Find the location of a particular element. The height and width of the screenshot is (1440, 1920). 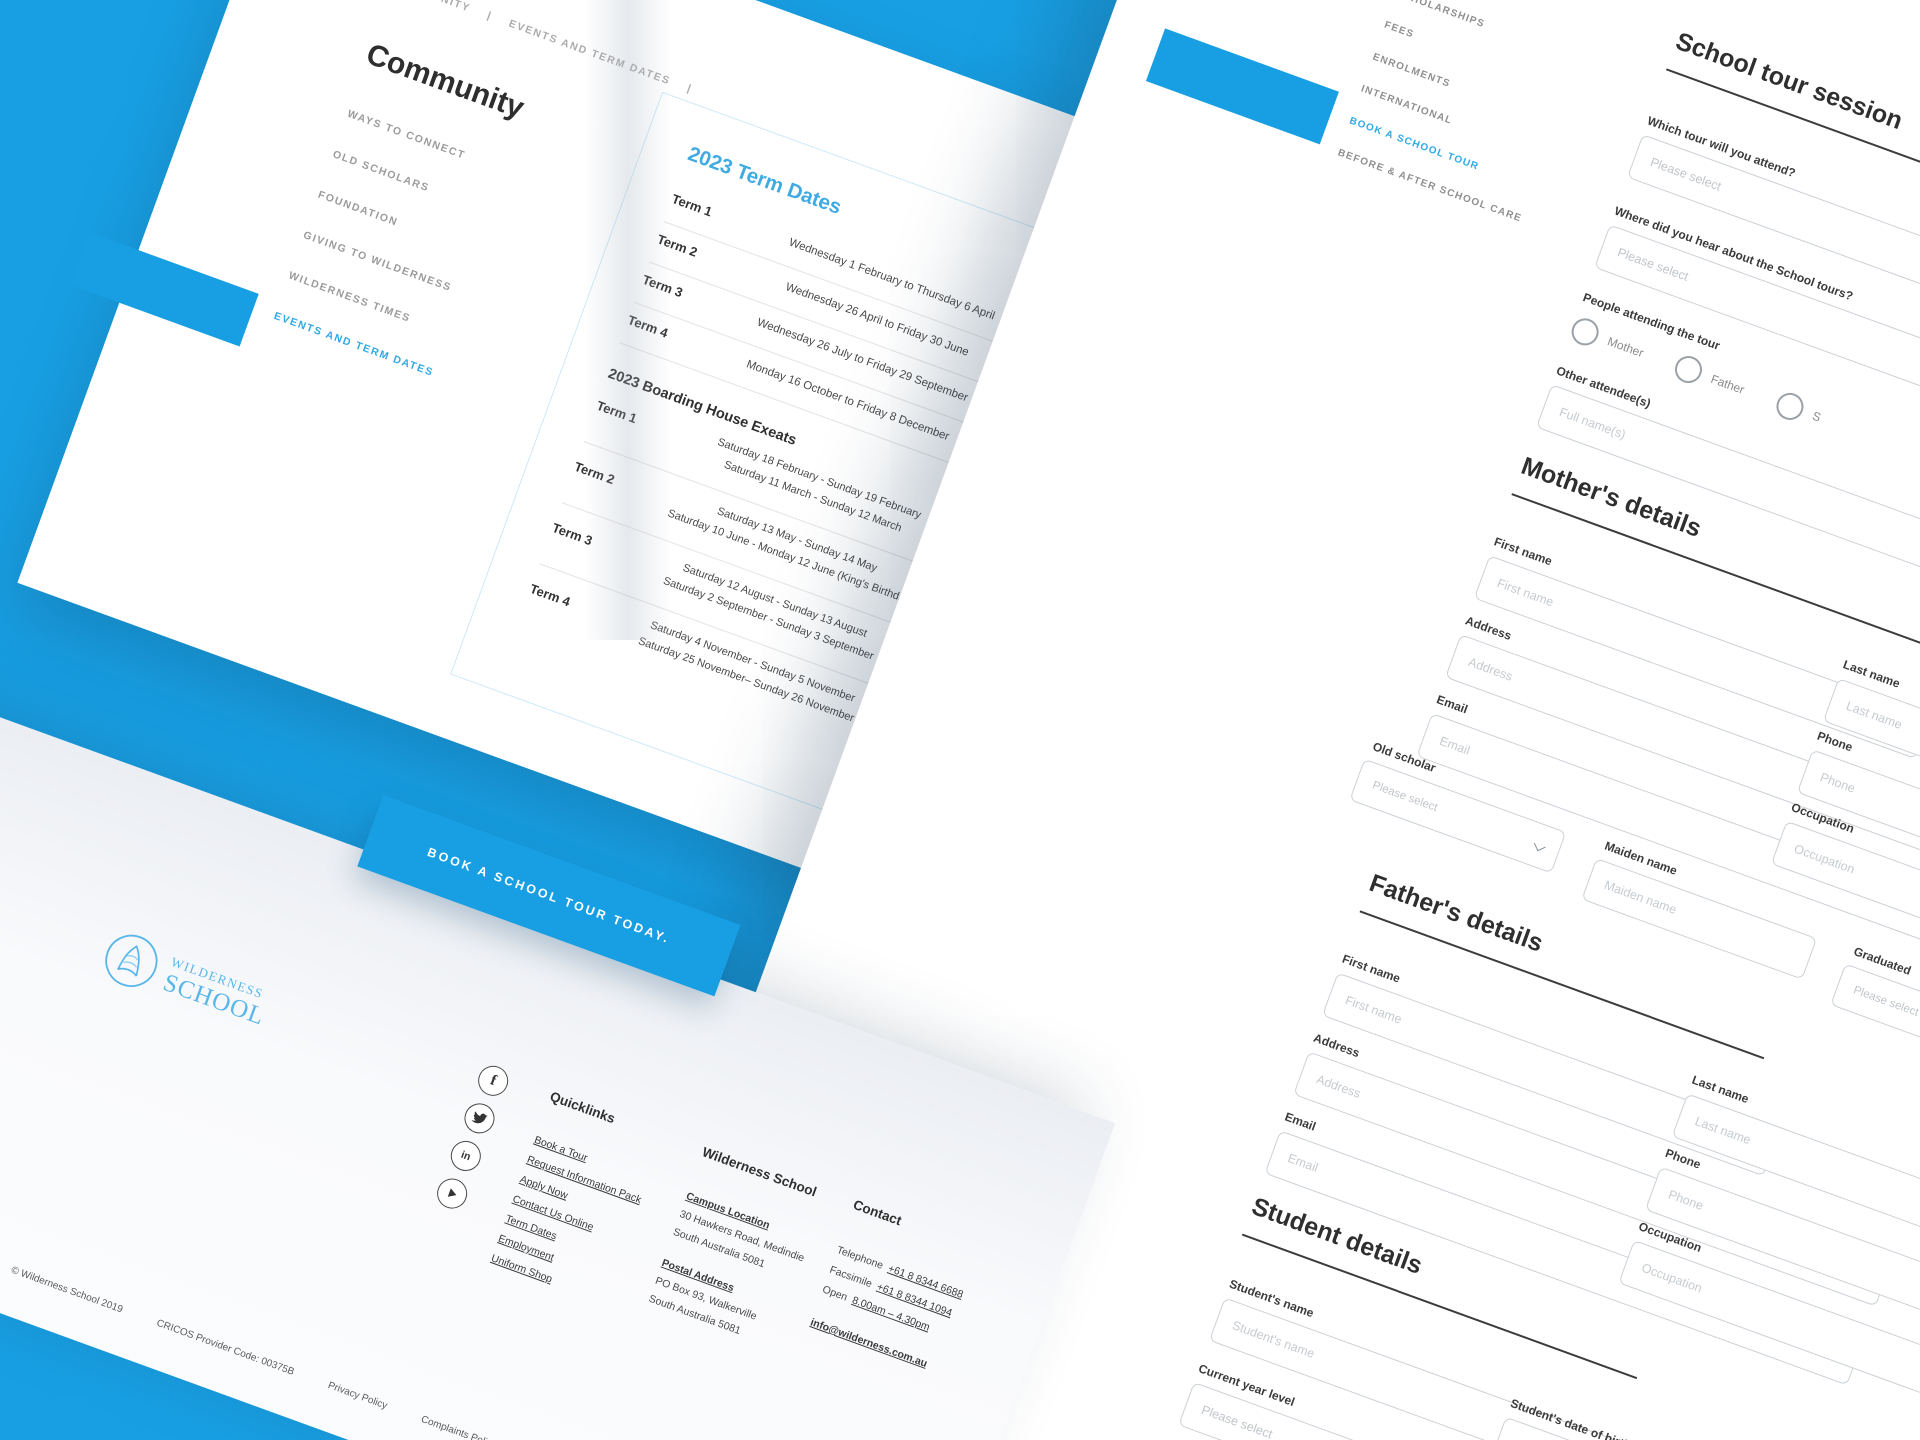

radio-mother-label: Mother is located at coordinates (1625, 347).